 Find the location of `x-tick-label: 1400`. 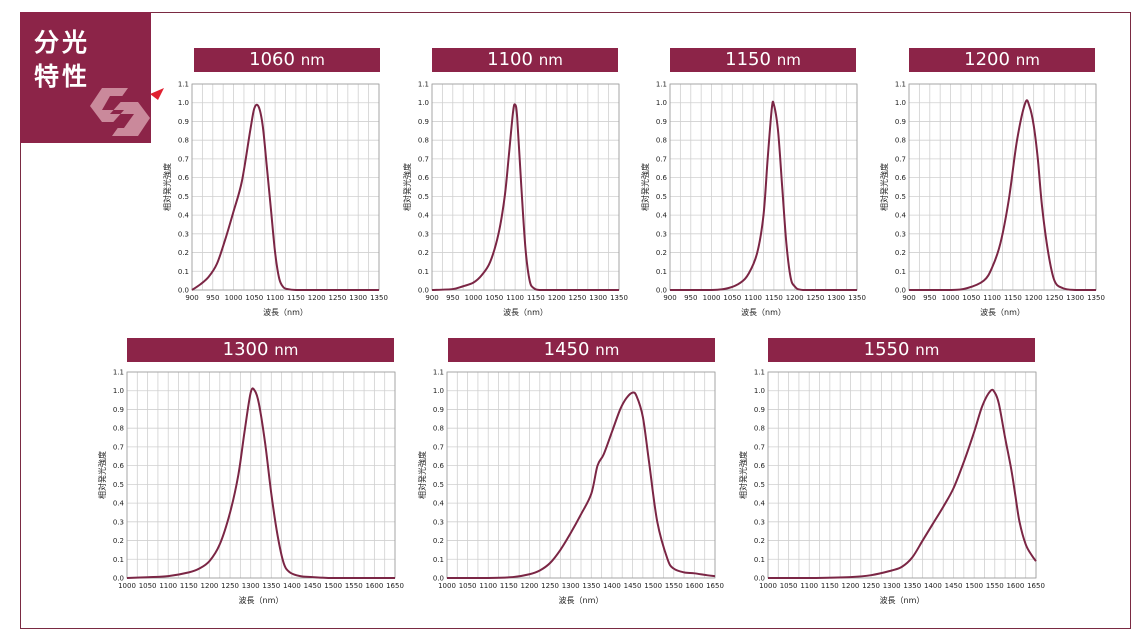

x-tick-label: 1400 is located at coordinates (612, 586).